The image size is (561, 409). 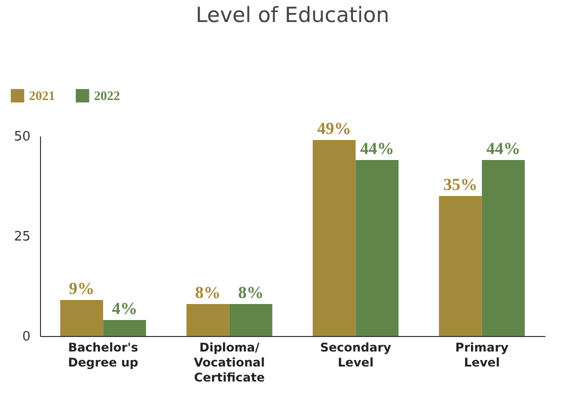 What do you see at coordinates (103, 355) in the screenshot?
I see `x-tick-label: Bachelor's Degree up` at bounding box center [103, 355].